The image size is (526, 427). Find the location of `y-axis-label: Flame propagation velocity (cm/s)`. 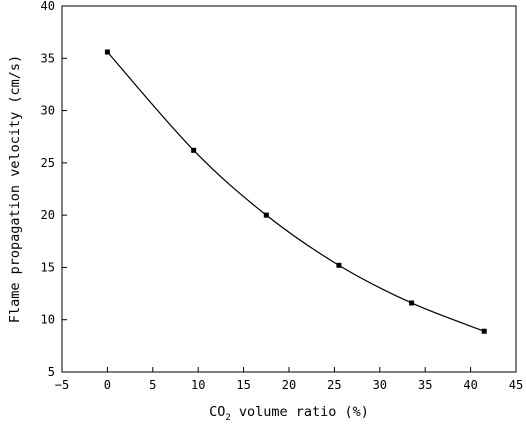

y-axis-label: Flame propagation velocity (cm/s) is located at coordinates (15, 189).